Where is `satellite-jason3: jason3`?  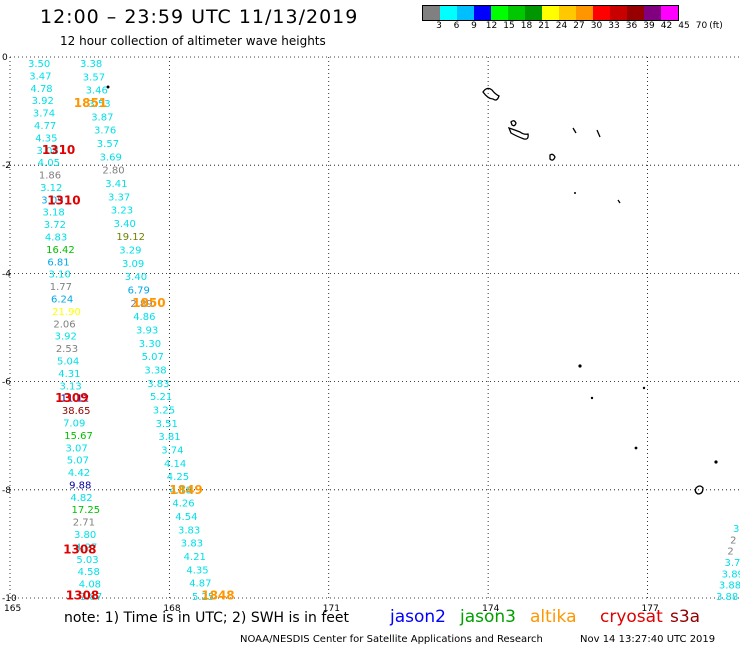 satellite-jason3: jason3 is located at coordinates (488, 617).